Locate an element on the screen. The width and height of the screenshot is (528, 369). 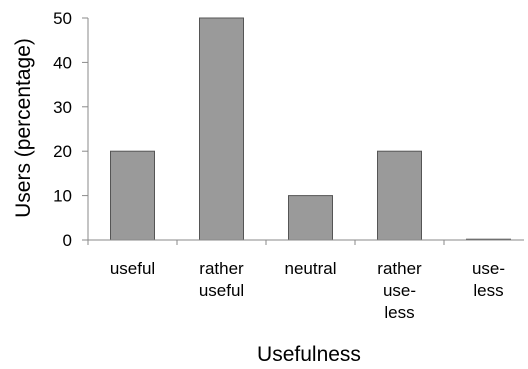
y-tick-label: 30 is located at coordinates (62, 107).